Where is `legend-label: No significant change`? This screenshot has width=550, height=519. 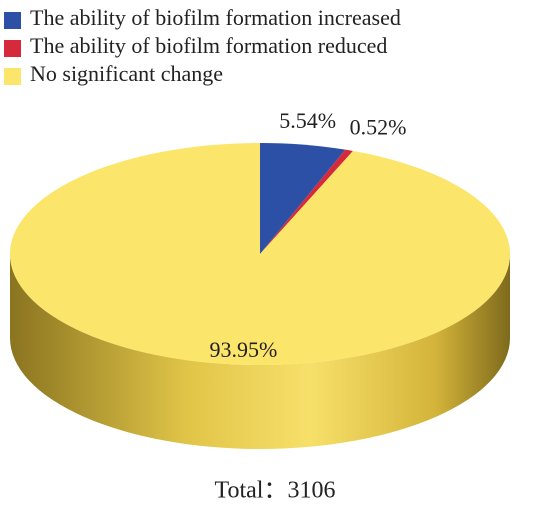 legend-label: No significant change is located at coordinates (126, 73).